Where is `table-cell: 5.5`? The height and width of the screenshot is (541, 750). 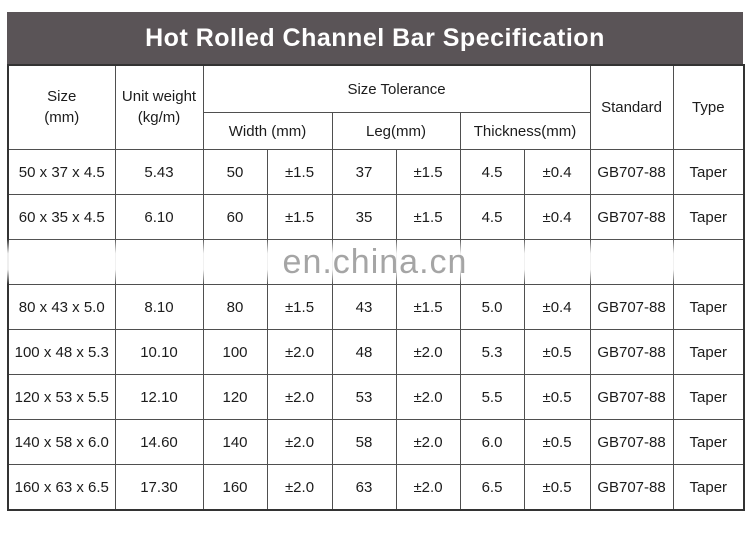 table-cell: 5.5 is located at coordinates (492, 397).